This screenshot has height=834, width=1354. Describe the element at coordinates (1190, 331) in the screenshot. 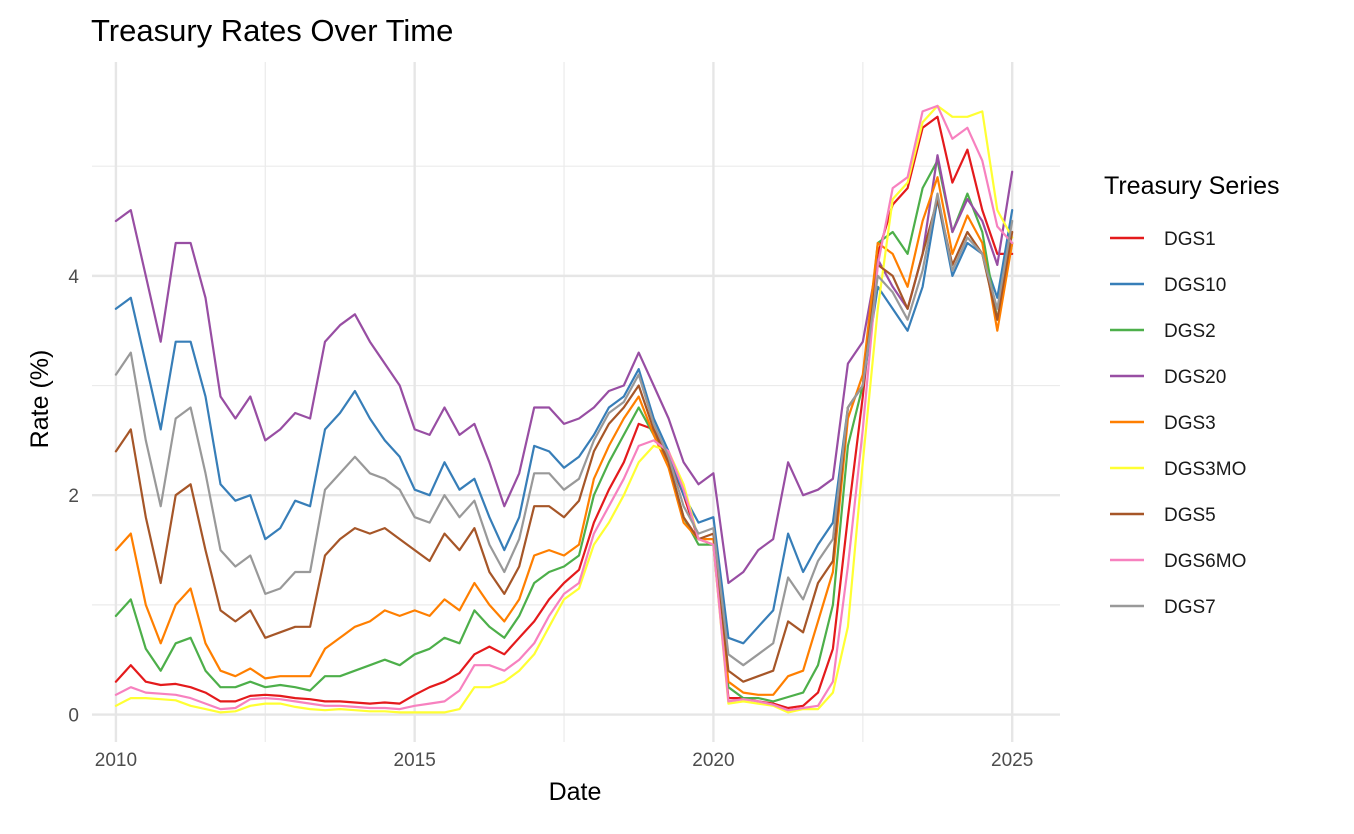

I see `legend-label-dgs2: DGS2` at that location.